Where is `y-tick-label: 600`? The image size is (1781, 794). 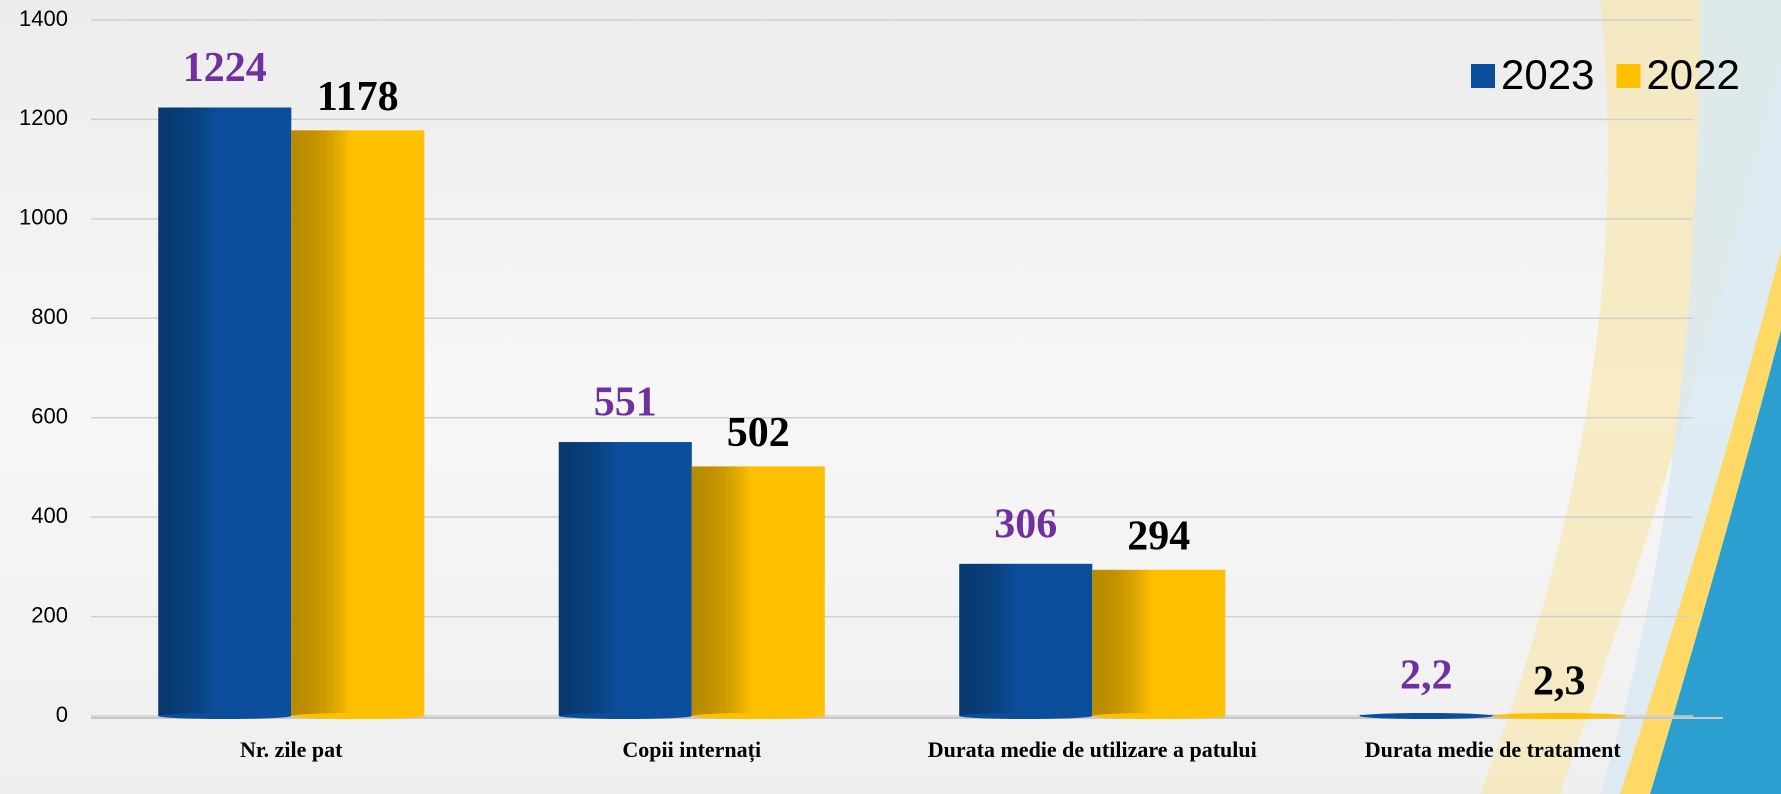
y-tick-label: 600 is located at coordinates (49, 416).